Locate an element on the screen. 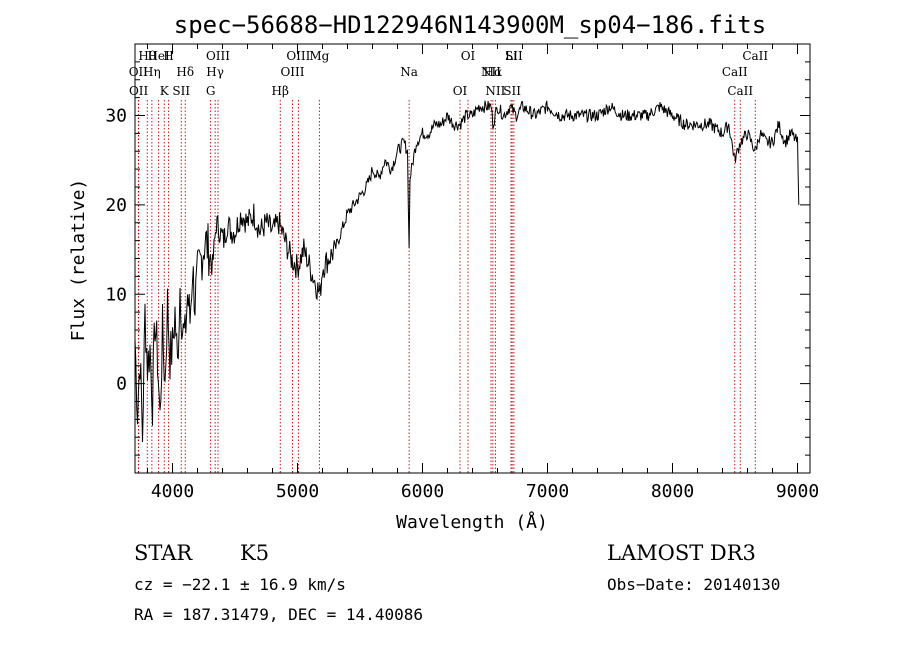 Image resolution: width=900 pixels, height=649 pixels. x-tick-label: 6000 is located at coordinates (422, 491).